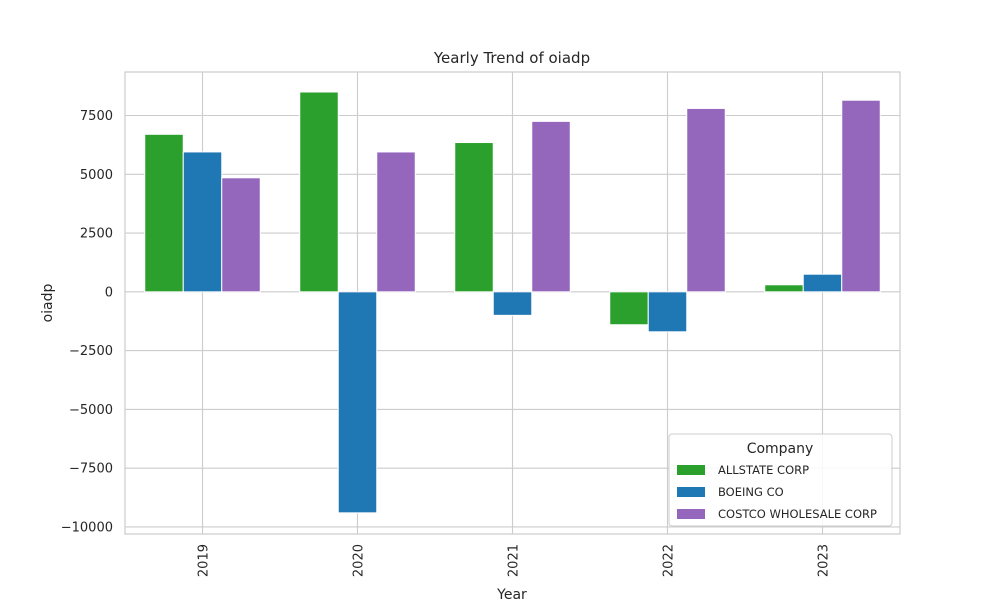 This screenshot has width=1000, height=605. What do you see at coordinates (751, 492) in the screenshot?
I see `legend-label: BOEING CO` at bounding box center [751, 492].